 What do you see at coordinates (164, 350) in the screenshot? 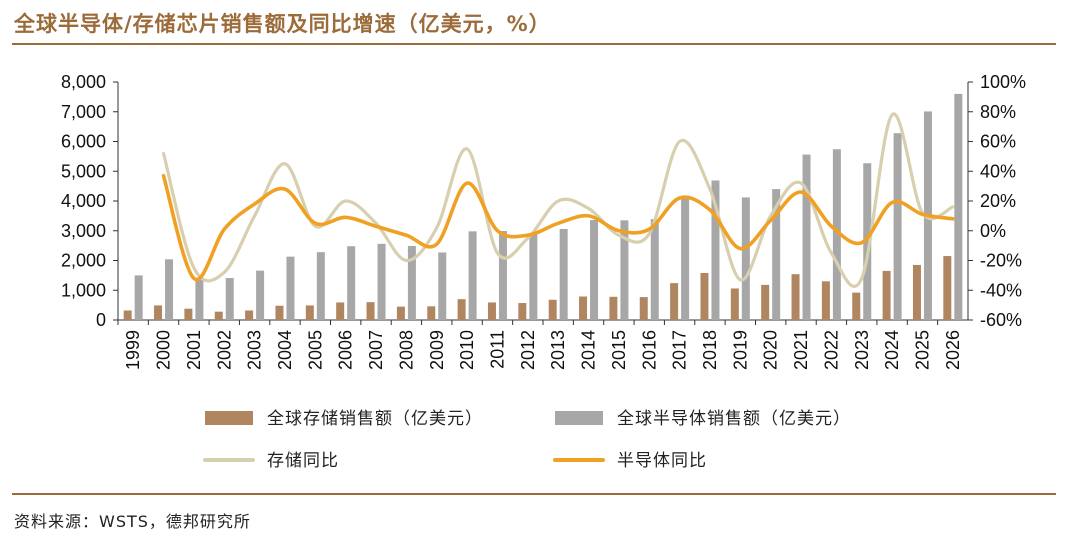
I see `x-tick-label: 2000` at bounding box center [164, 350].